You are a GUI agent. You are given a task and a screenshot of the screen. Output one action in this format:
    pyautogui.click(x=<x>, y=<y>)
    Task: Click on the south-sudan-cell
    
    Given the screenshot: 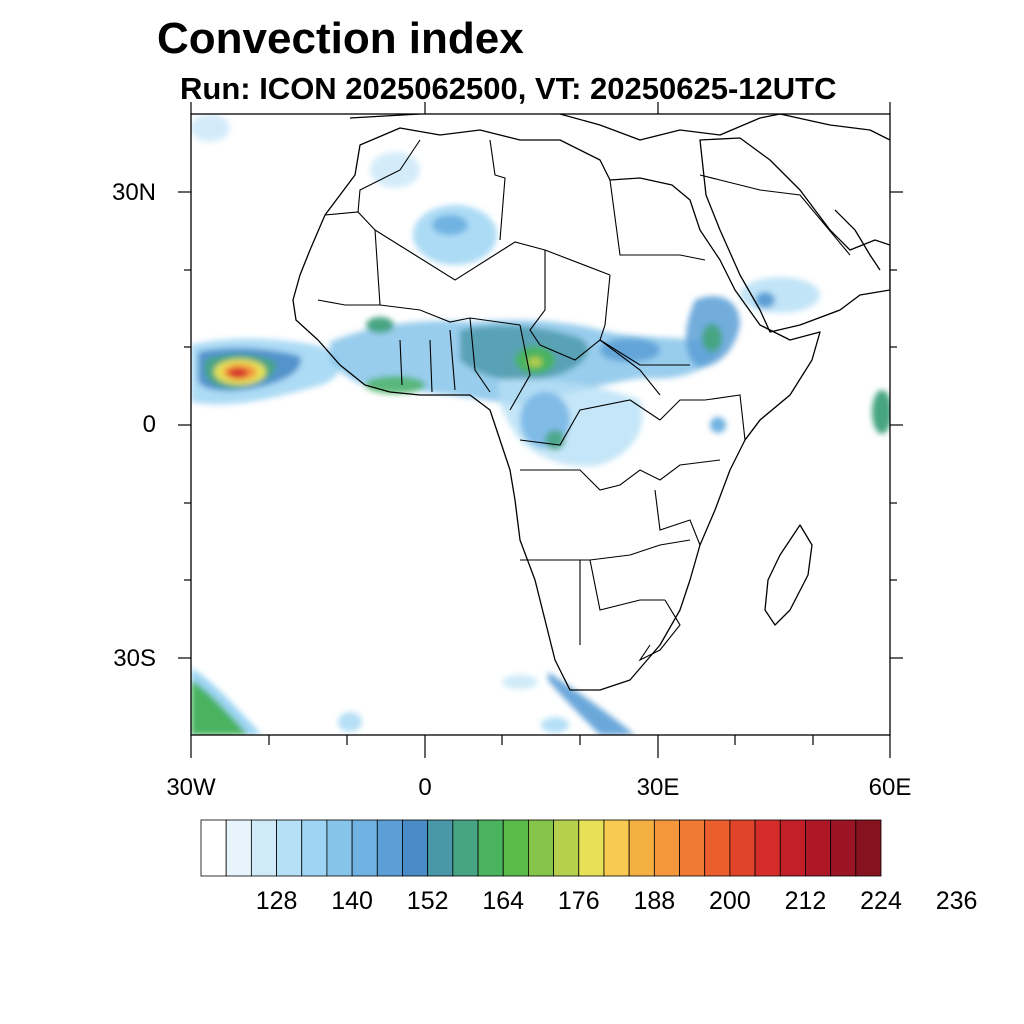 What is the action you would take?
    pyautogui.click(x=630, y=350)
    